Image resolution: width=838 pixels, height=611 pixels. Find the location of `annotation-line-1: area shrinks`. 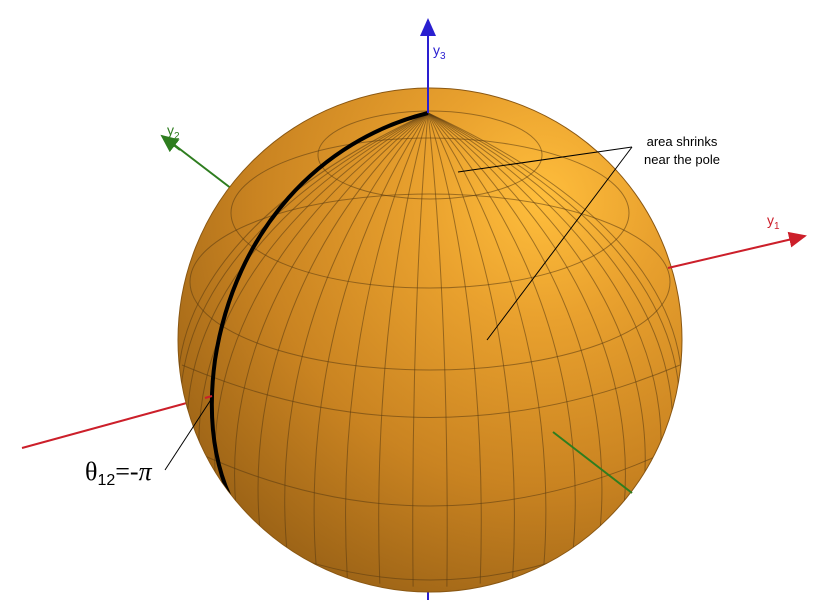

annotation-line-1: area shrinks is located at coordinates (682, 141).